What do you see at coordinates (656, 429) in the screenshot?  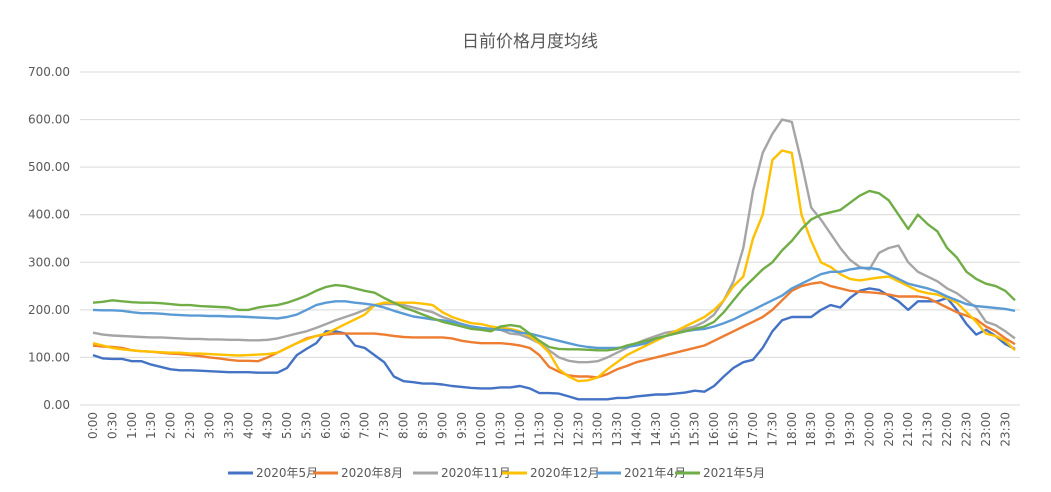 I see `x-tick-label: 14:30` at bounding box center [656, 429].